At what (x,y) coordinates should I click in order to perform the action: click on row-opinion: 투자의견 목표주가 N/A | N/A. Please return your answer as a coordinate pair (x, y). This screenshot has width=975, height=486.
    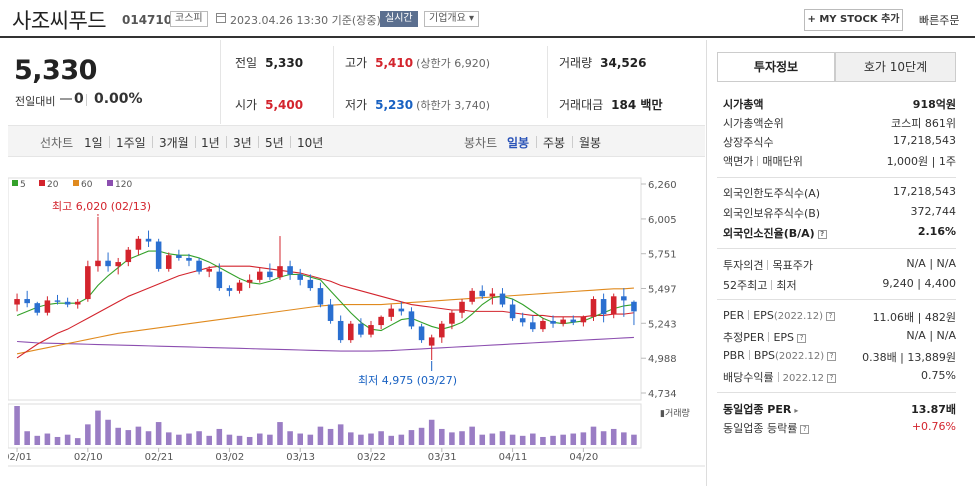
    Looking at the image, I should click on (839, 264).